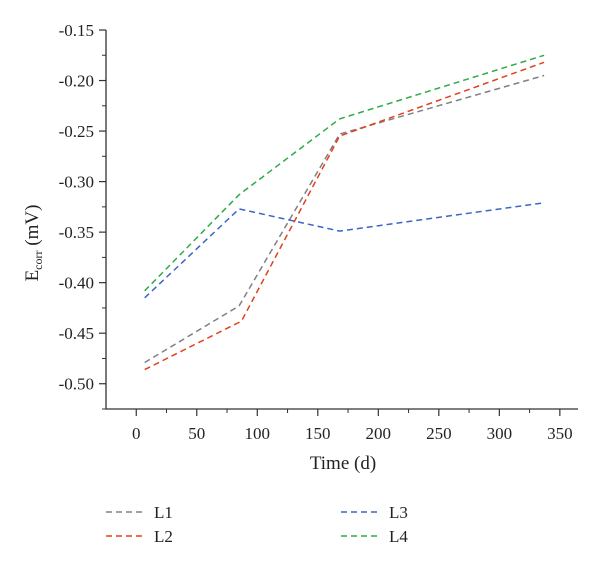 The width and height of the screenshot is (600, 561). Describe the element at coordinates (352, 426) in the screenshot. I see `x-axis-ticks: 0 50 100 150 200 250 300 350` at that location.